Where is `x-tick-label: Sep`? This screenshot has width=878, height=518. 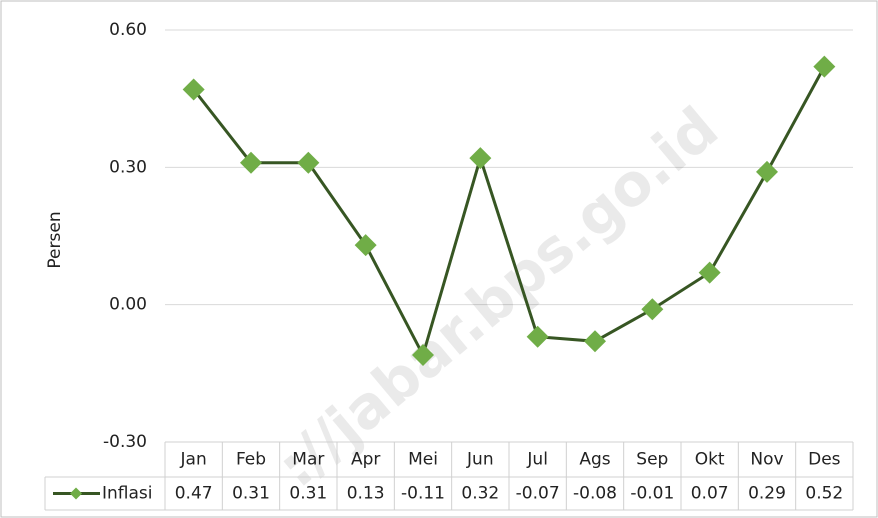 x-tick-label: Sep is located at coordinates (652, 460).